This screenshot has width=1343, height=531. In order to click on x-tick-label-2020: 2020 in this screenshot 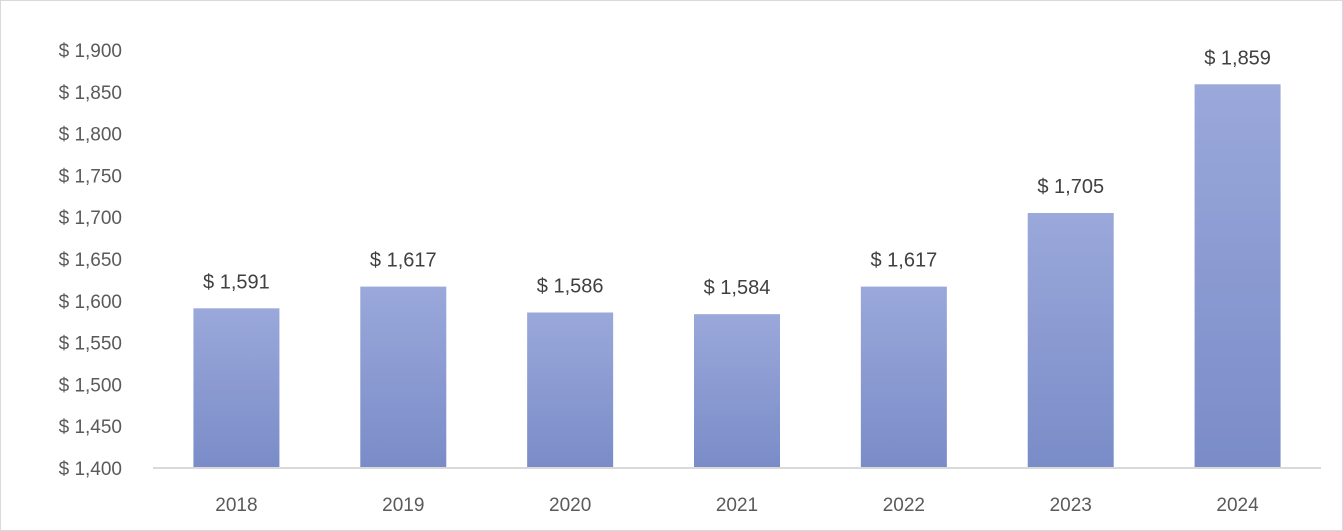, I will do `click(570, 505)`.